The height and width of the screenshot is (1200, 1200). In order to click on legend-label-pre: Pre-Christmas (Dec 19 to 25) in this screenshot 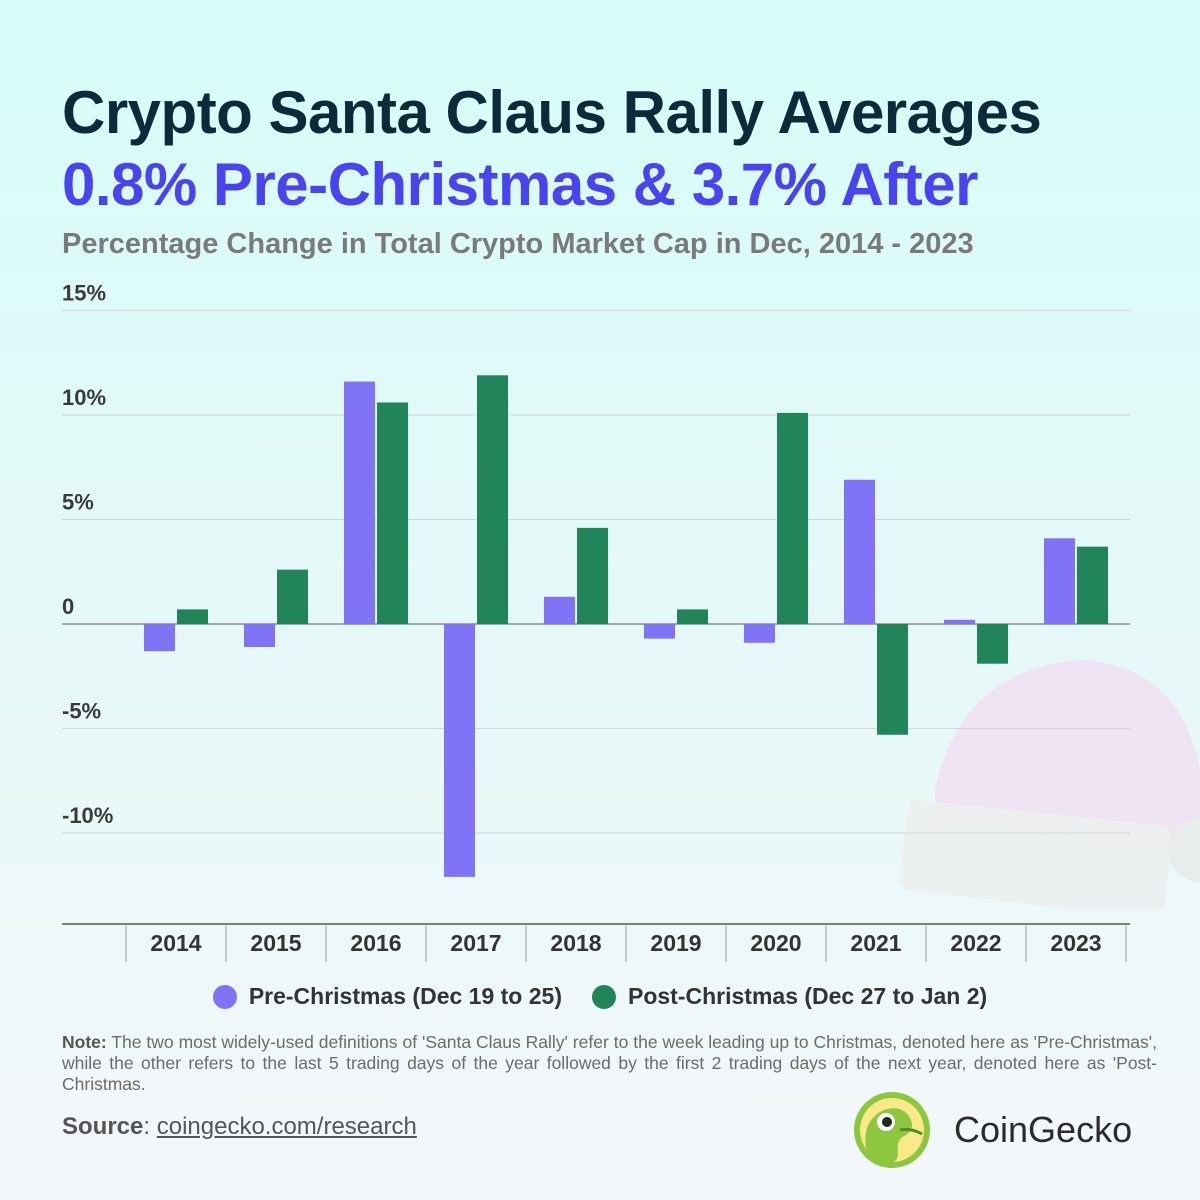, I will do `click(405, 996)`.